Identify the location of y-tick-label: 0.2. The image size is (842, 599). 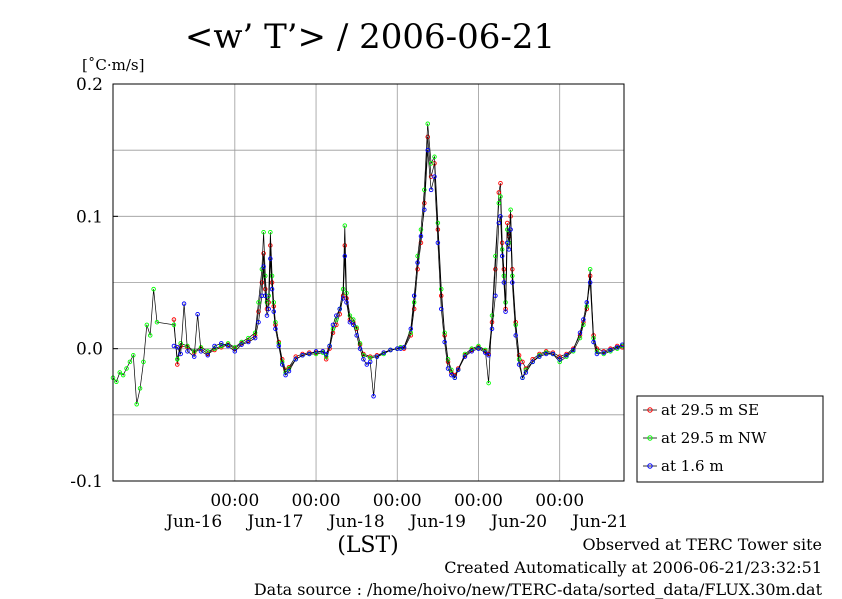
(89, 85).